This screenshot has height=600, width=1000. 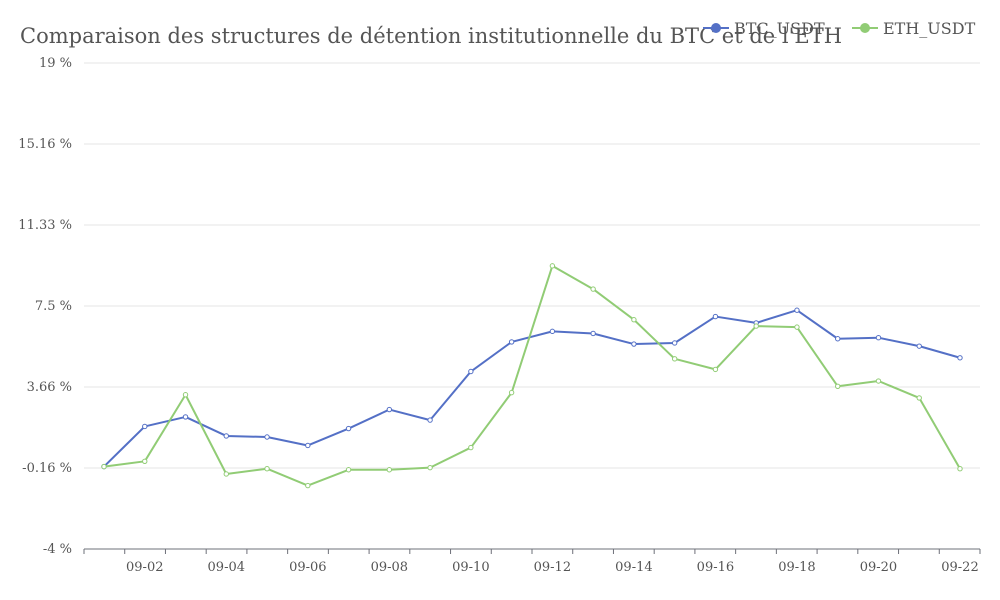 What do you see at coordinates (49, 387) in the screenshot?
I see `y-tick-label: 3.66 %` at bounding box center [49, 387].